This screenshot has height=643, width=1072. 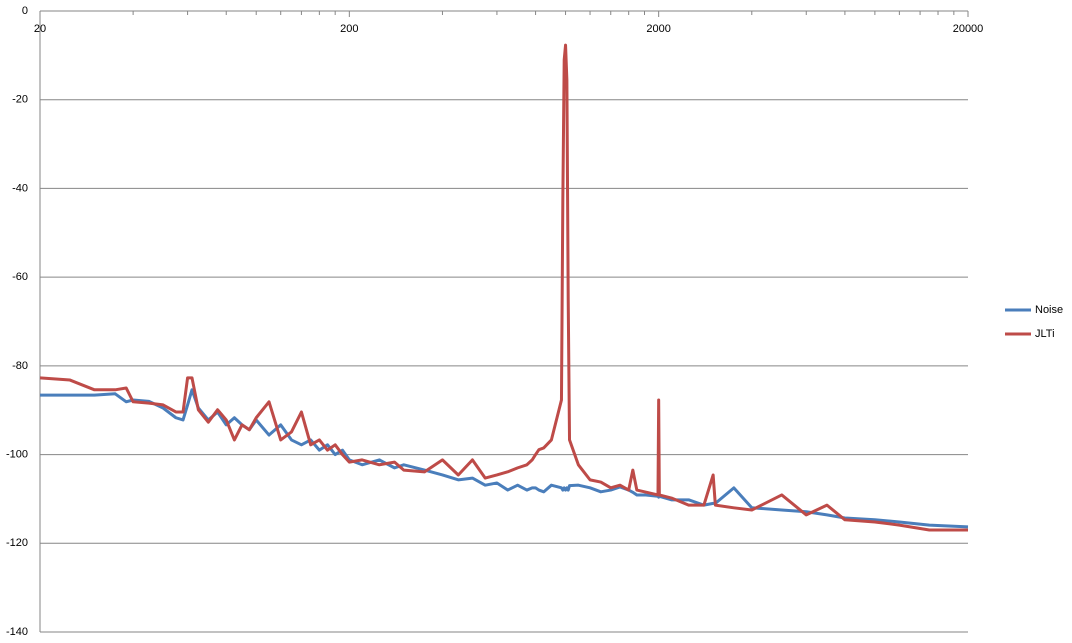 What do you see at coordinates (17, 543) in the screenshot?
I see `y-tick-label: -120` at bounding box center [17, 543].